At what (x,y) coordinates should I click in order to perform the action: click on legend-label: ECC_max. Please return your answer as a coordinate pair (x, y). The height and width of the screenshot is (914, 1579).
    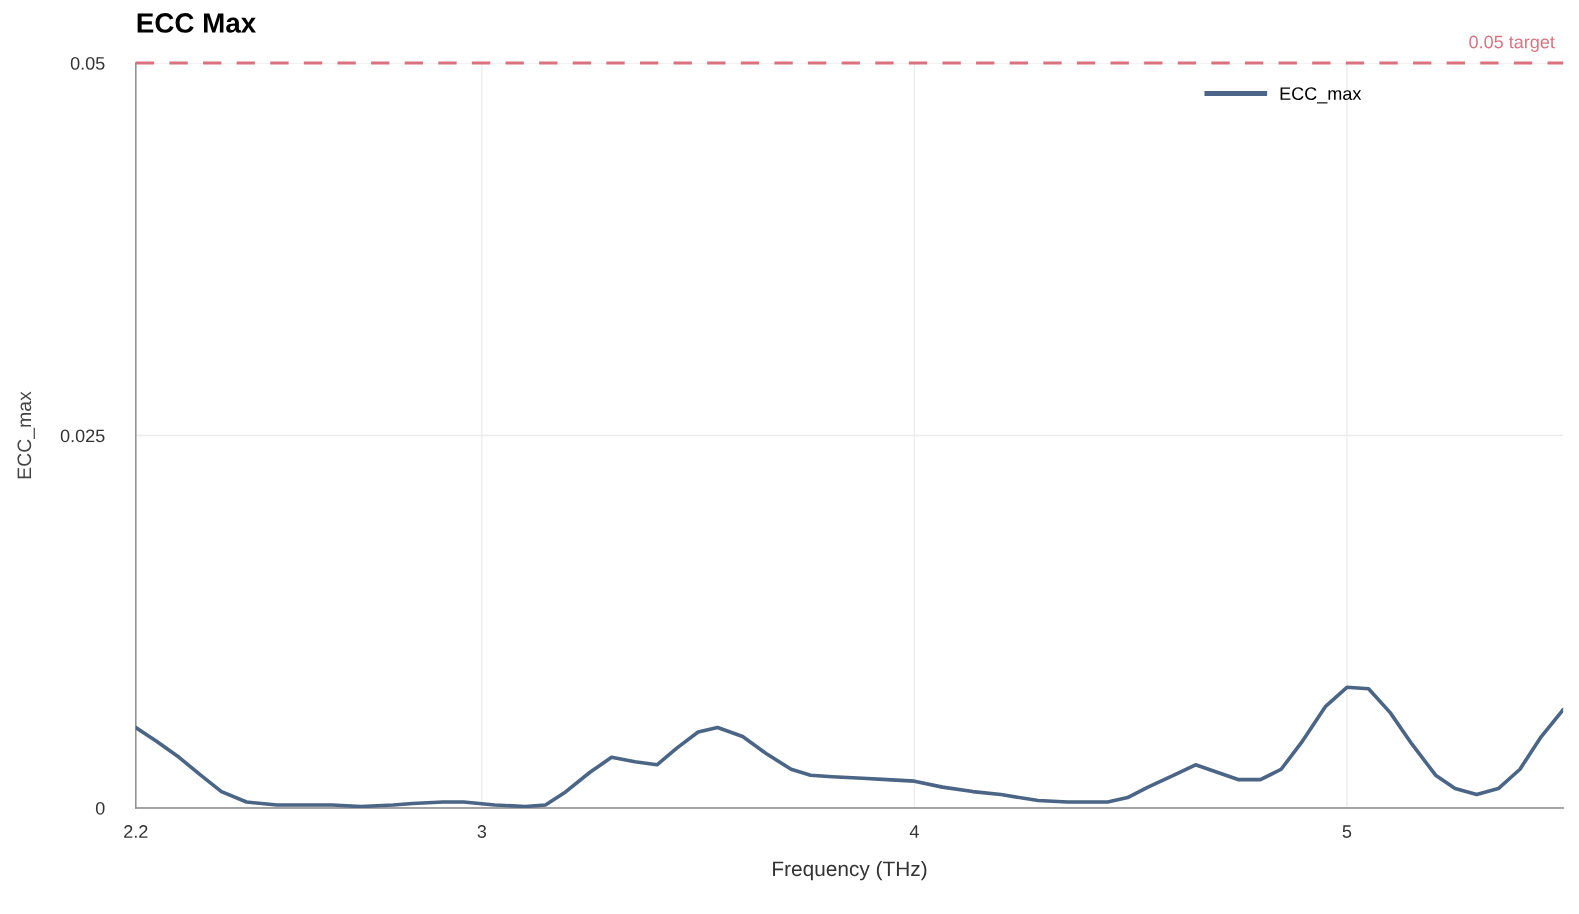
    Looking at the image, I should click on (1321, 95).